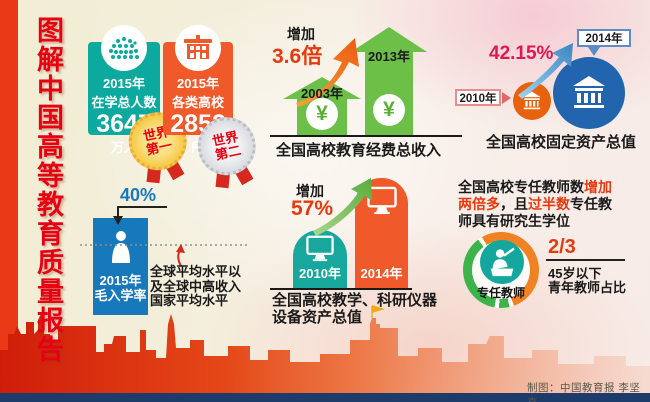 This screenshot has height=402, width=650. What do you see at coordinates (120, 280) in the screenshot?
I see `enrollment-year: 2015年` at bounding box center [120, 280].